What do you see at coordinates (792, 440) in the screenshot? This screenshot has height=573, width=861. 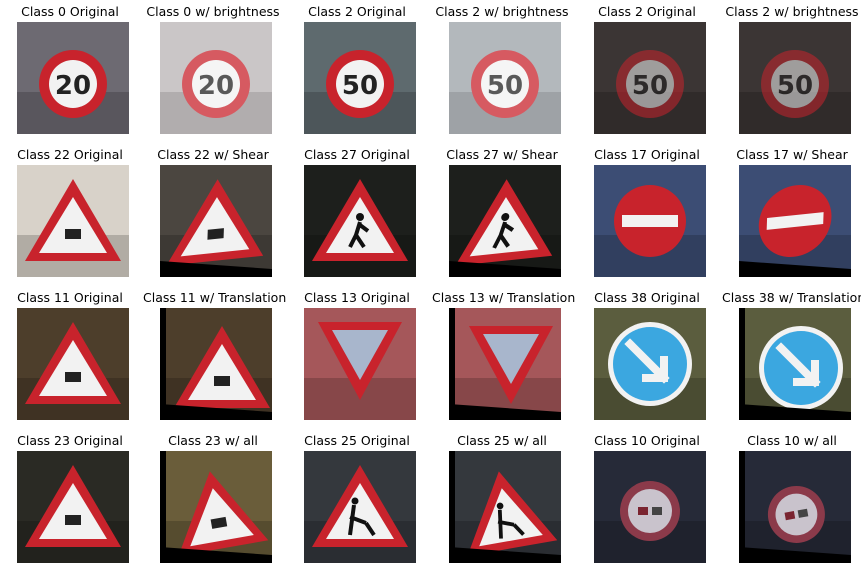 I see `image-title: Class 10 w/ all` at bounding box center [792, 440].